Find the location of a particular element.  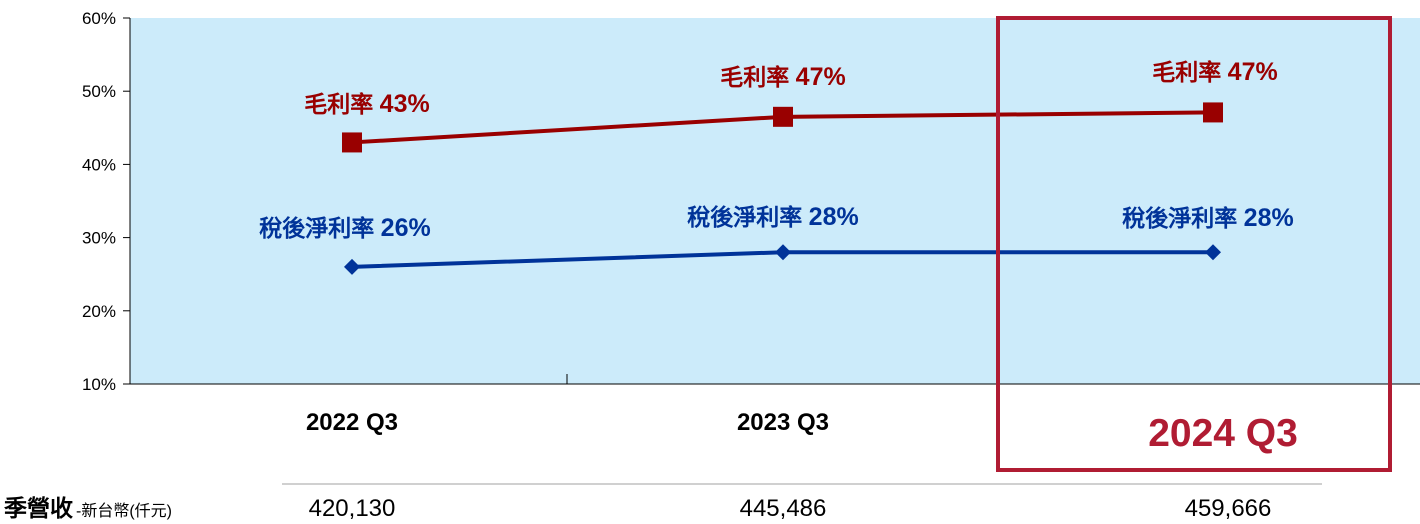

x-tick-group: 2022 Q3 2023 Q3 2024 Q3 is located at coordinates (802, 432).